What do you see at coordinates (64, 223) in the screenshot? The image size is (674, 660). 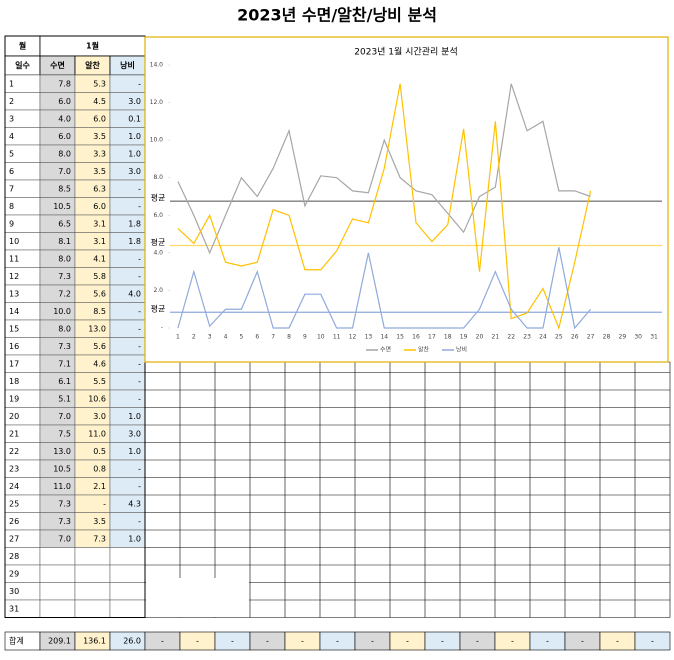 I see `value-cell: 6.5` at bounding box center [64, 223].